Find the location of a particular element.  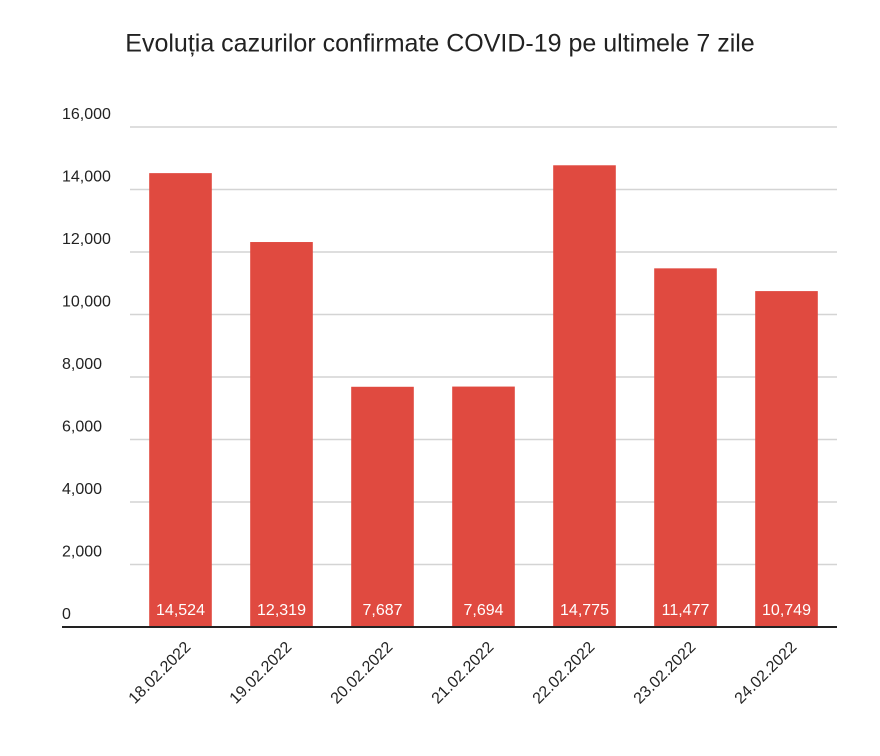

value-label: 14,775 is located at coordinates (584, 610).